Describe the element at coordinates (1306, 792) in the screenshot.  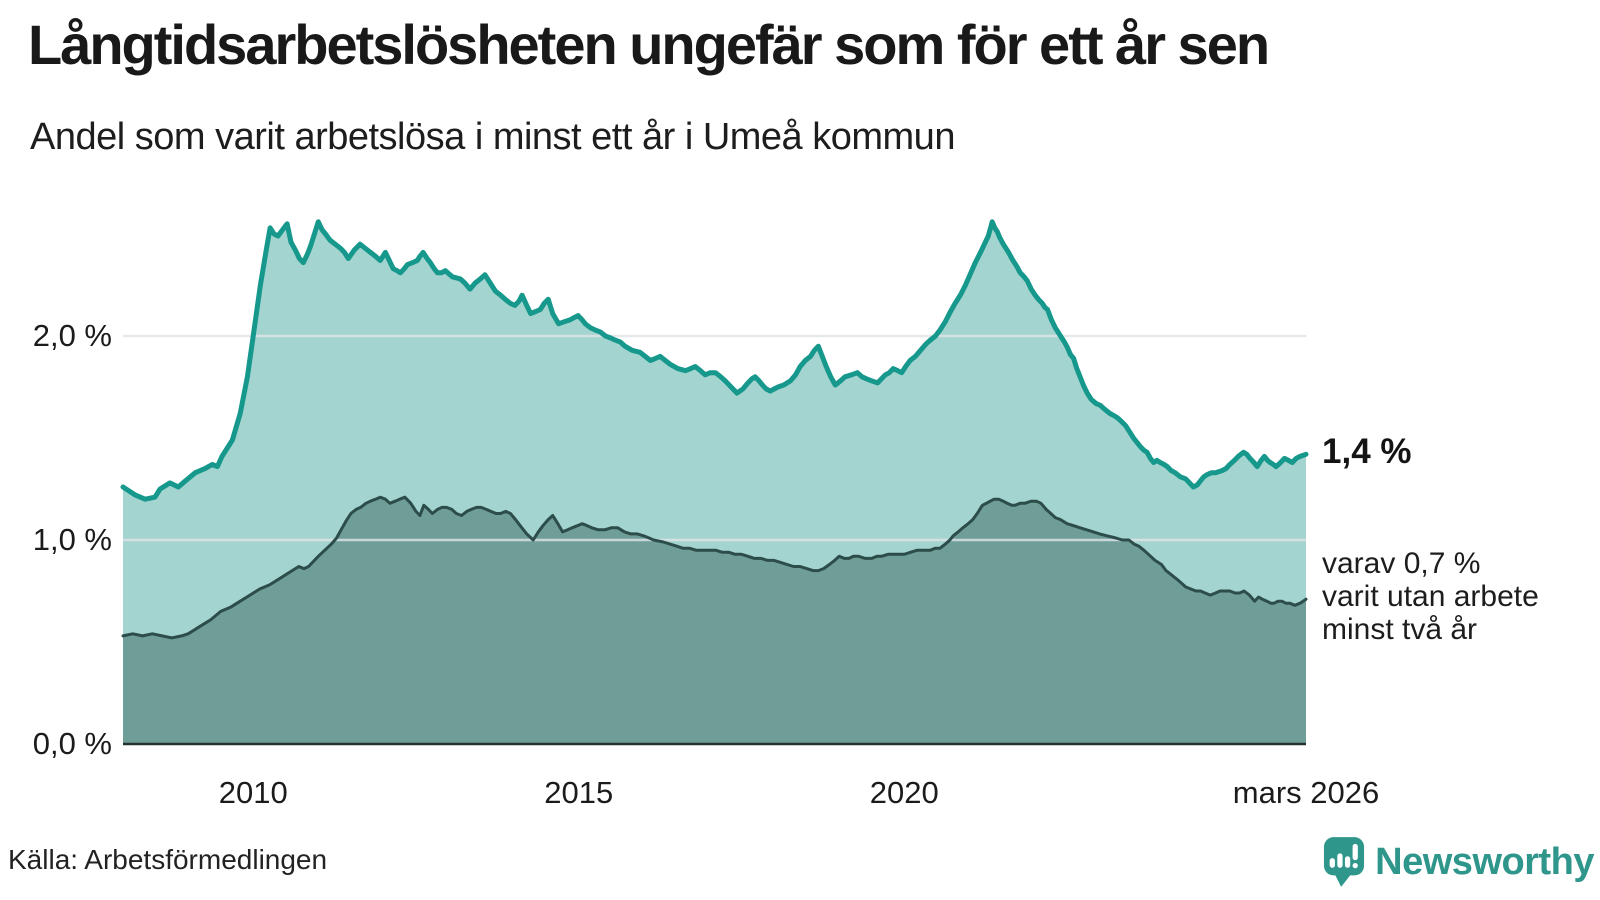
I see `x-tick-mars-2026: mars 2026` at that location.